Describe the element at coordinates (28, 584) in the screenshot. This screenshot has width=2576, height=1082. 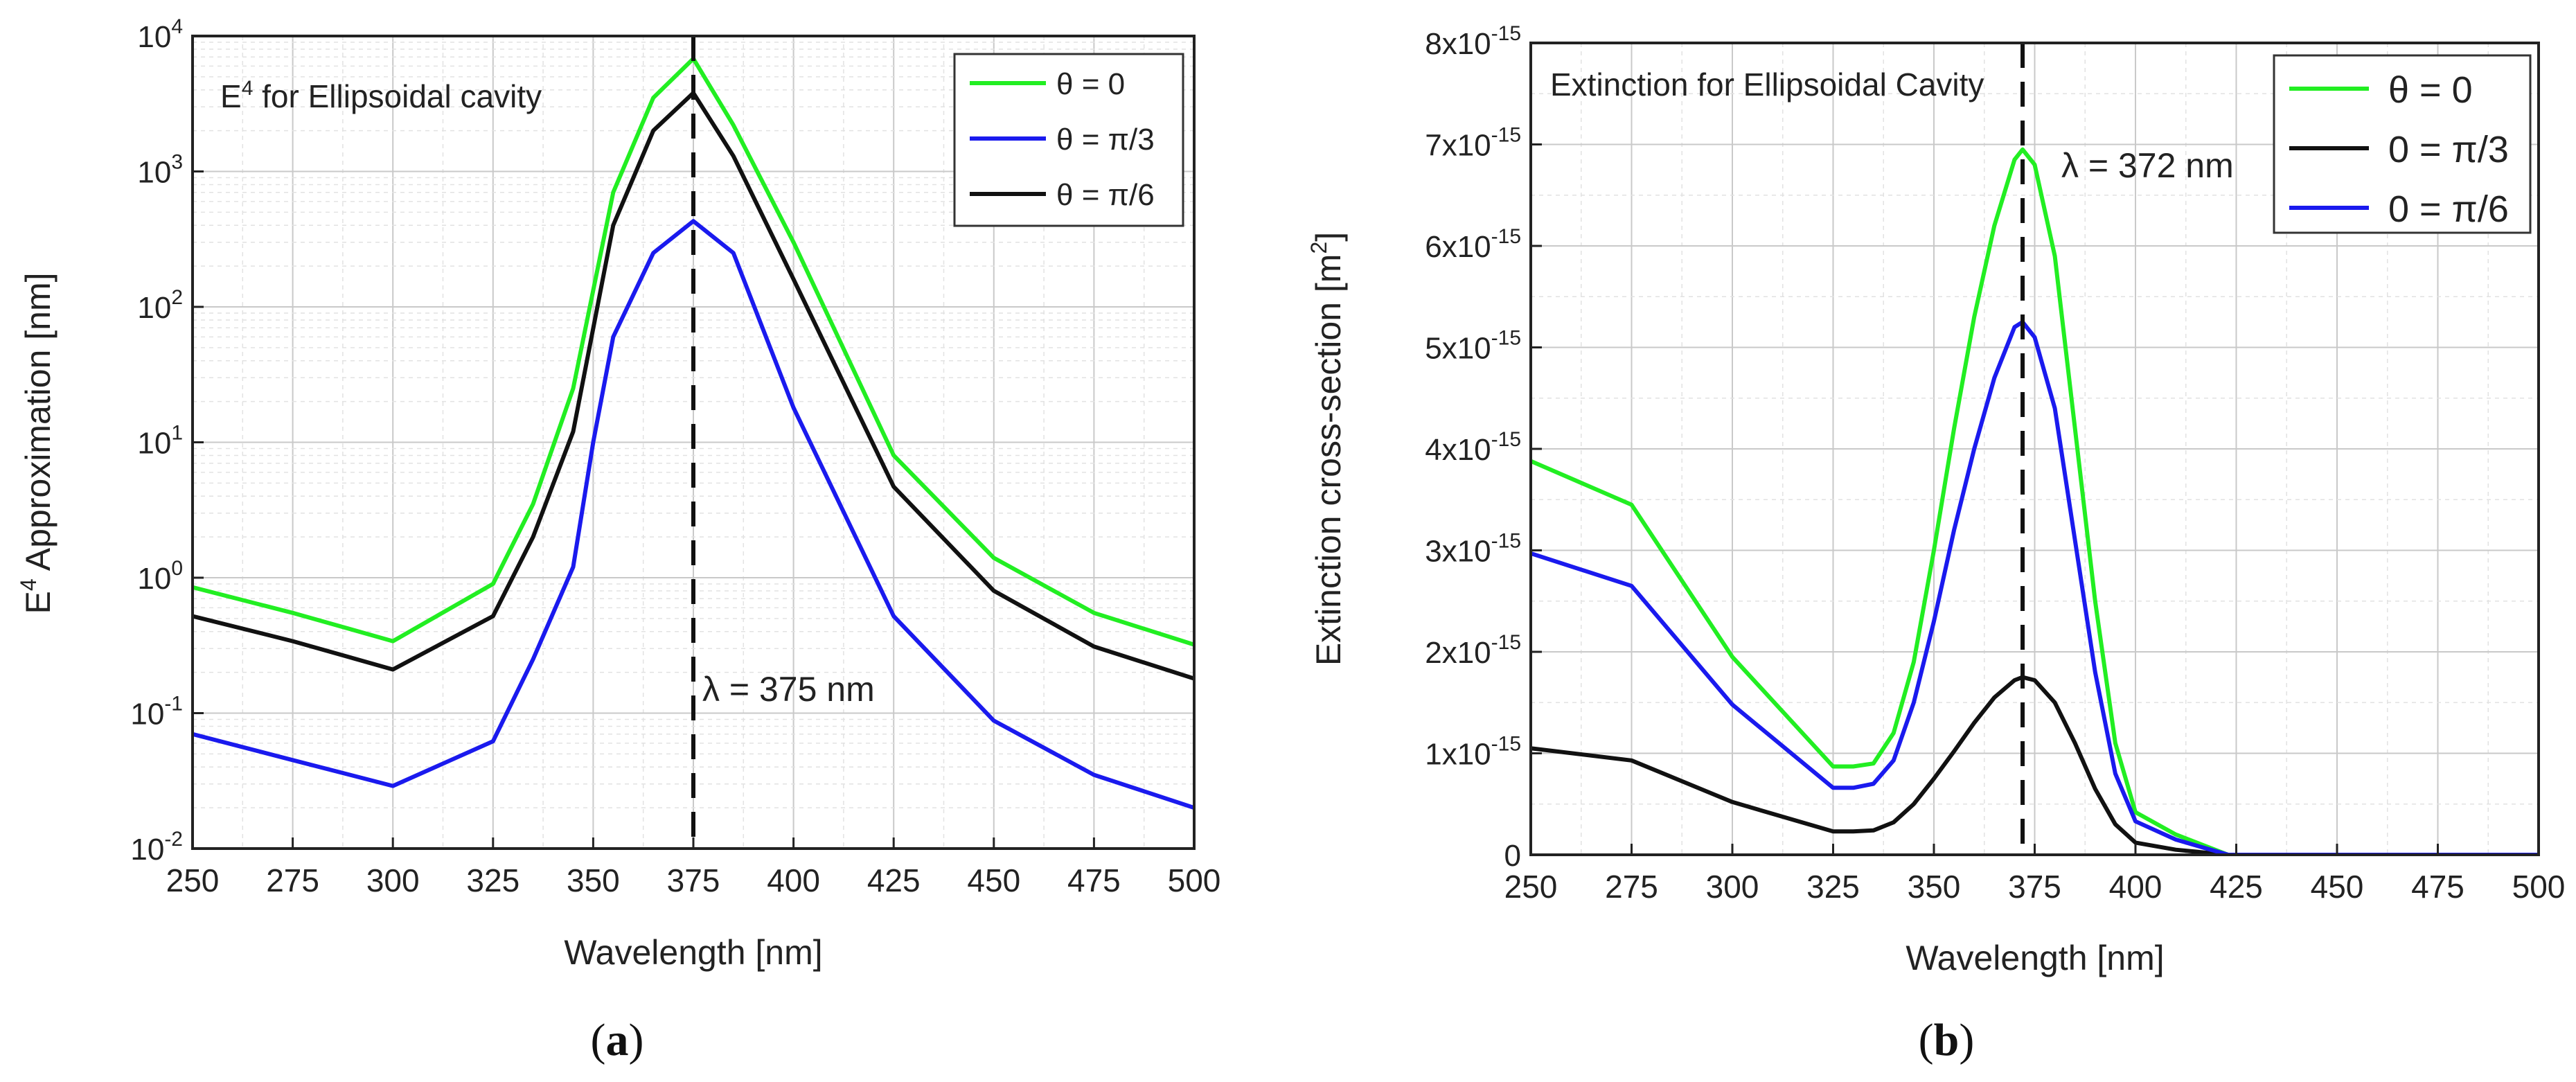
I see `y-axis-label-a-sup: 4` at that location.